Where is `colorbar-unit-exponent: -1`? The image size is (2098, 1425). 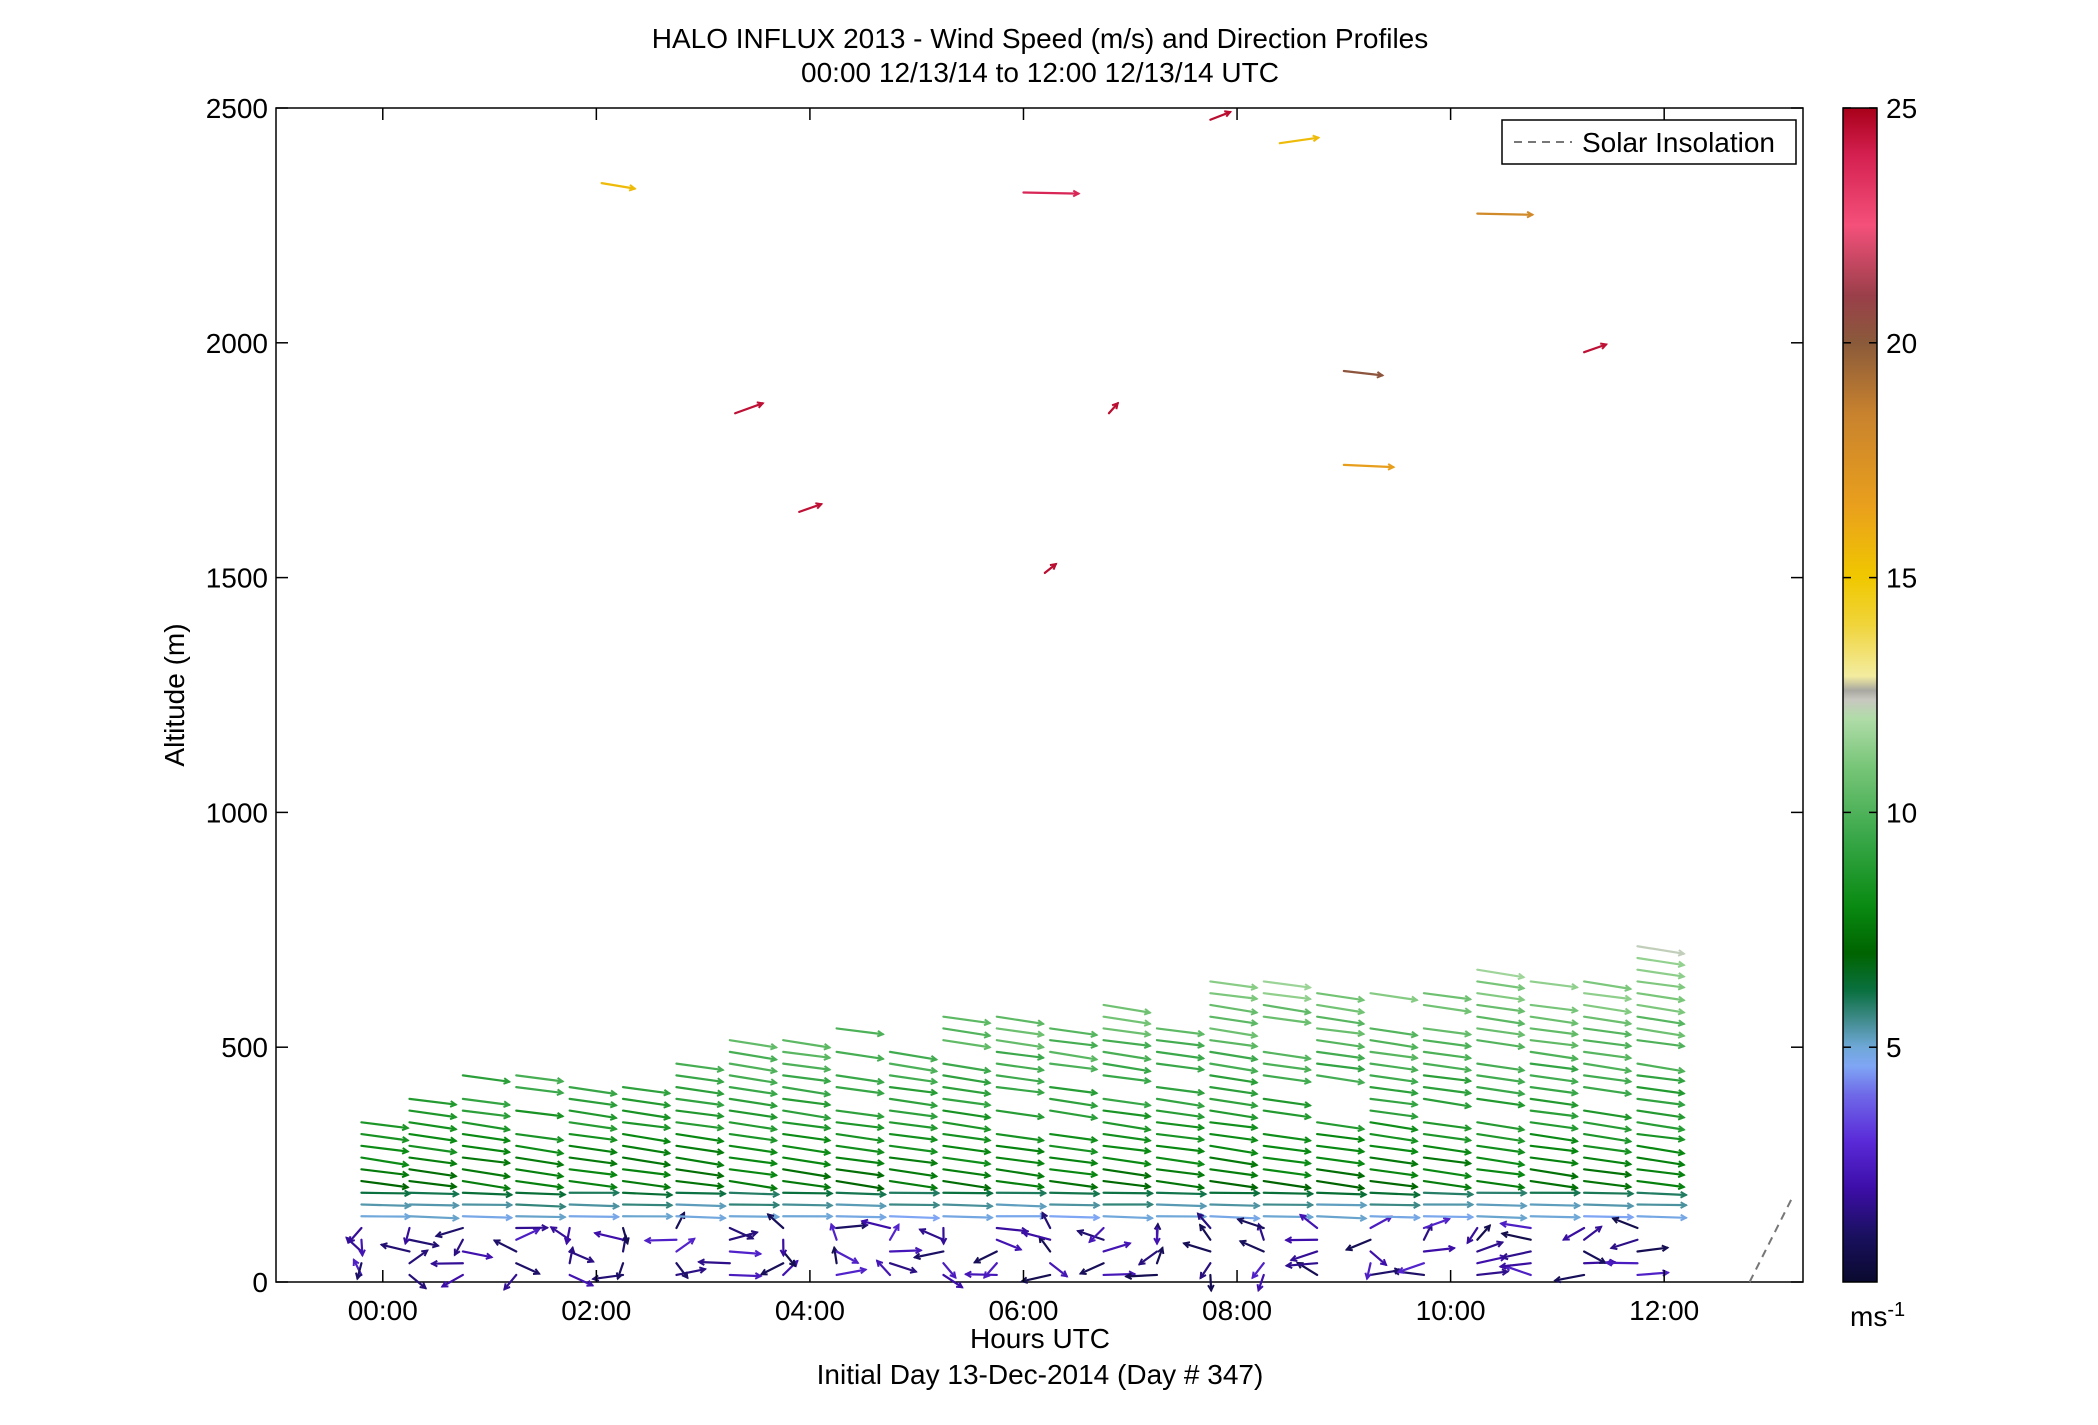 colorbar-unit-exponent: -1 is located at coordinates (1896, 1310).